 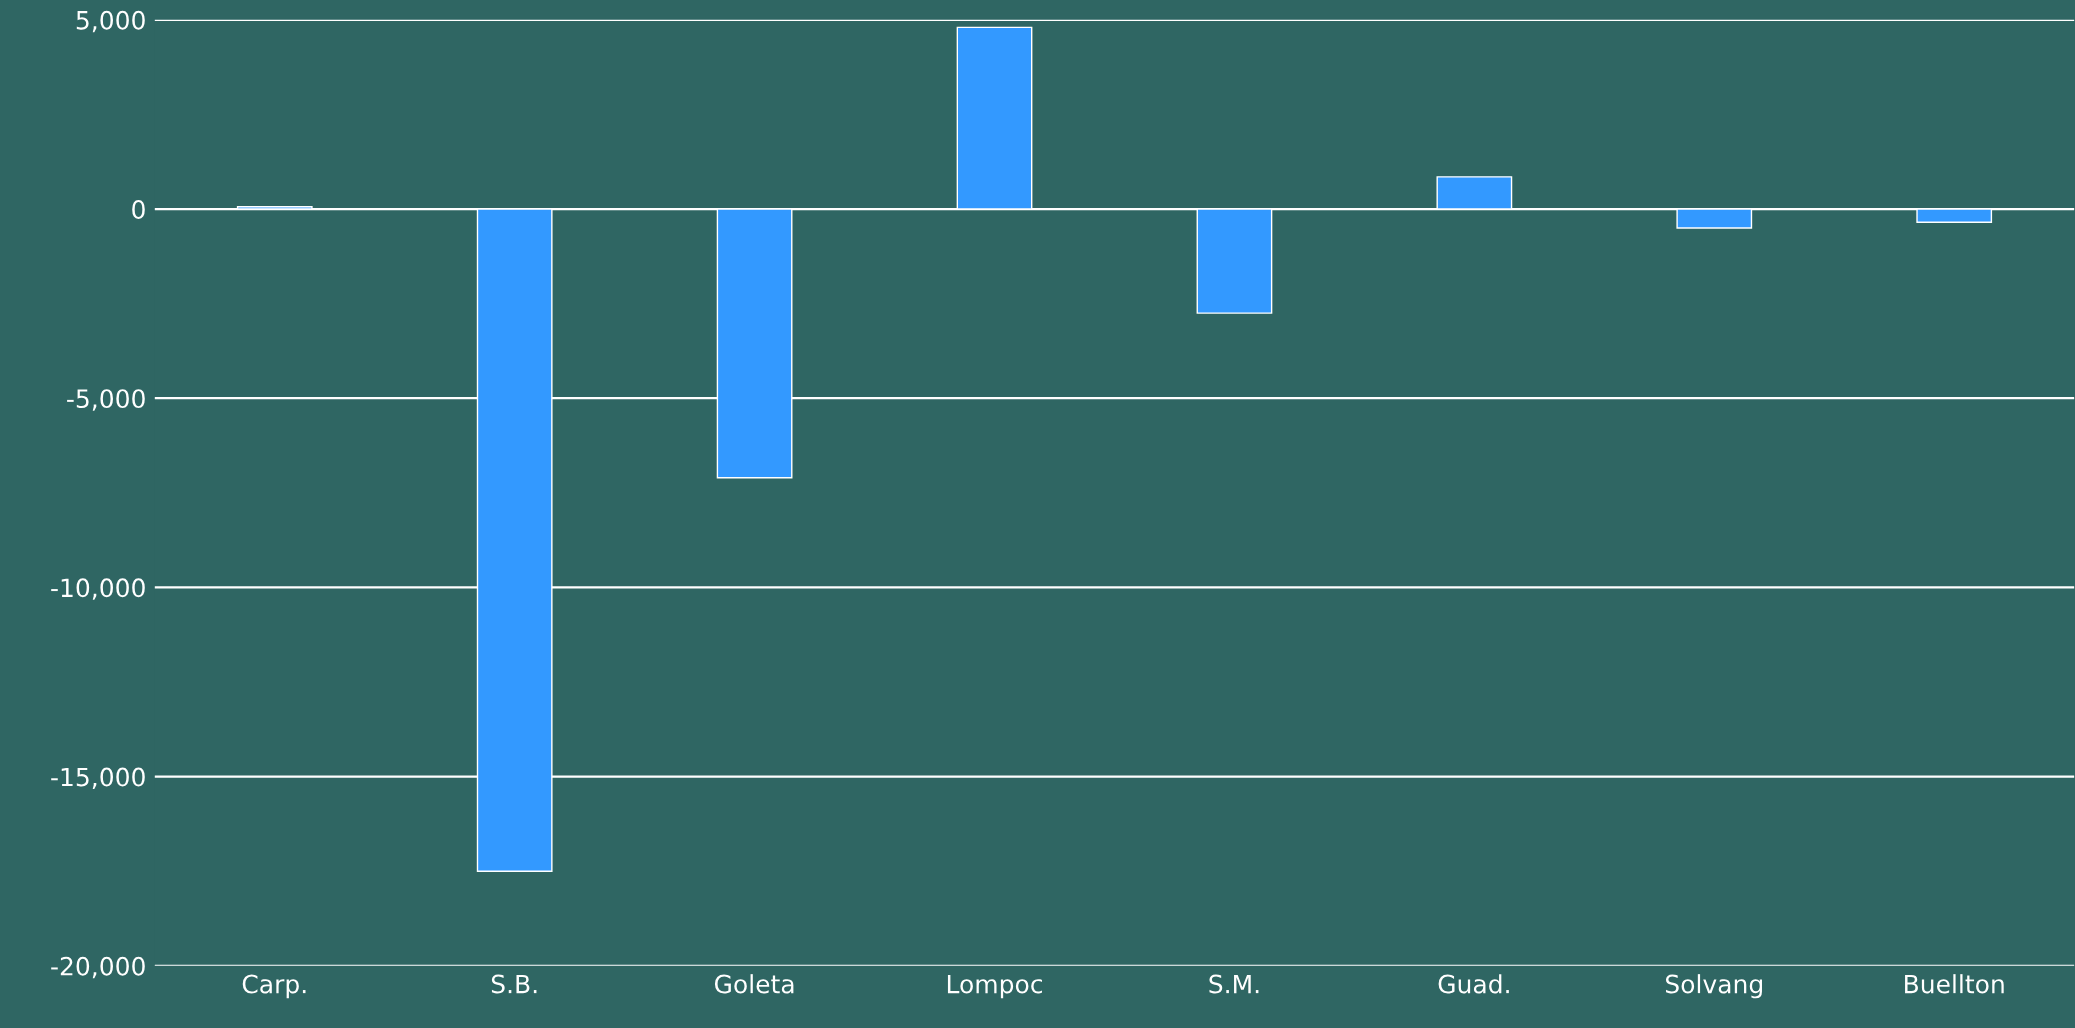 I want to click on x-tick-label: S.B., so click(x=514, y=984).